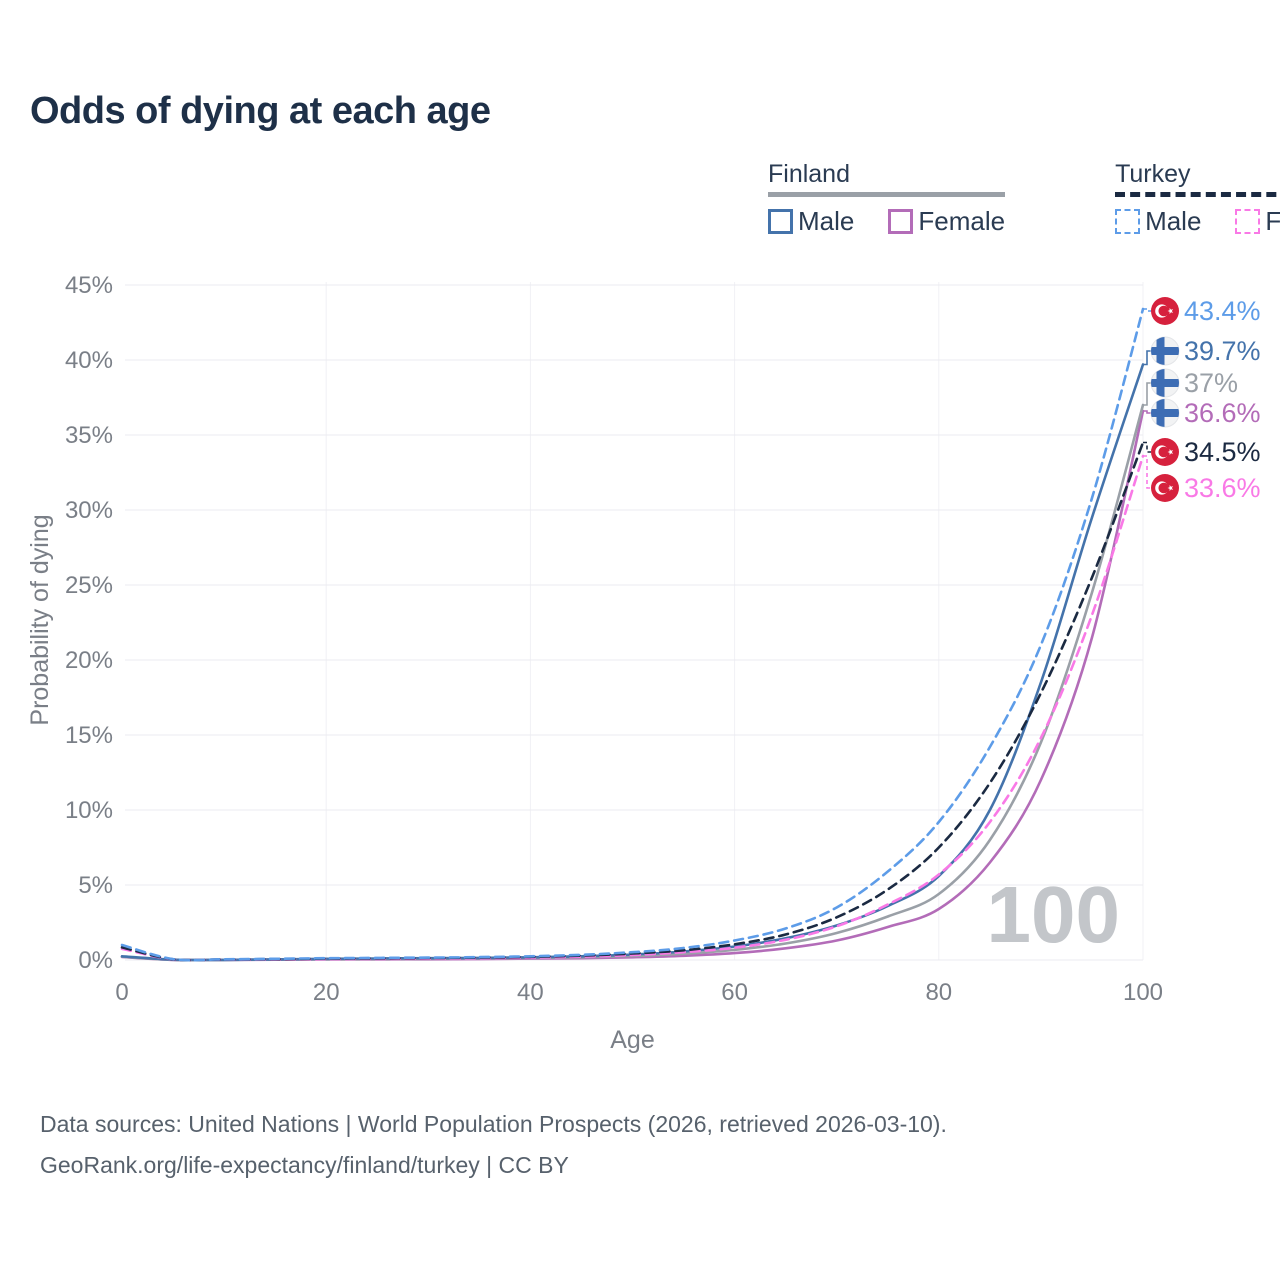  I want to click on legend-group-finland: Finland Male Female, so click(887, 198).